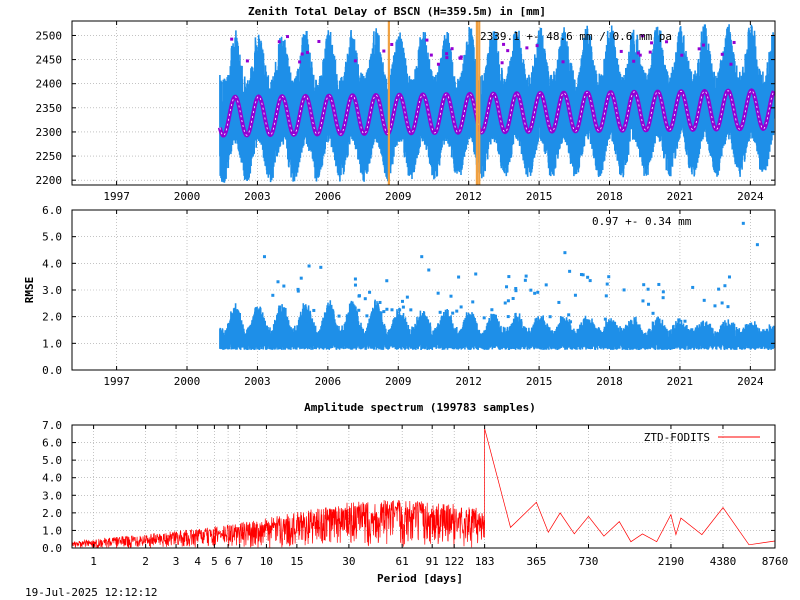  Describe the element at coordinates (52, 548) in the screenshot. I see `y-tick-label: 0.0` at that location.